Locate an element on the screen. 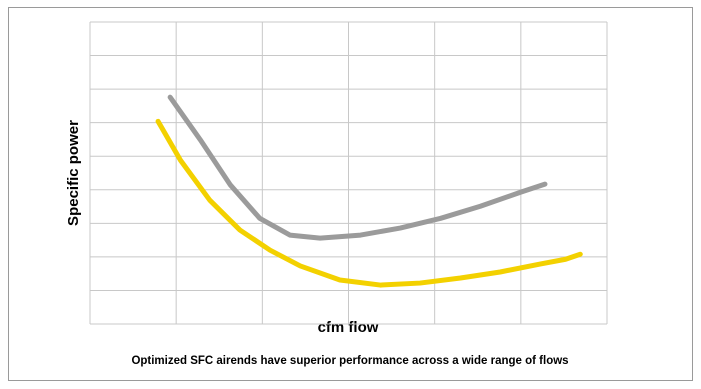 The image size is (701, 389). y-axis-label: Specific power is located at coordinates (73, 173).